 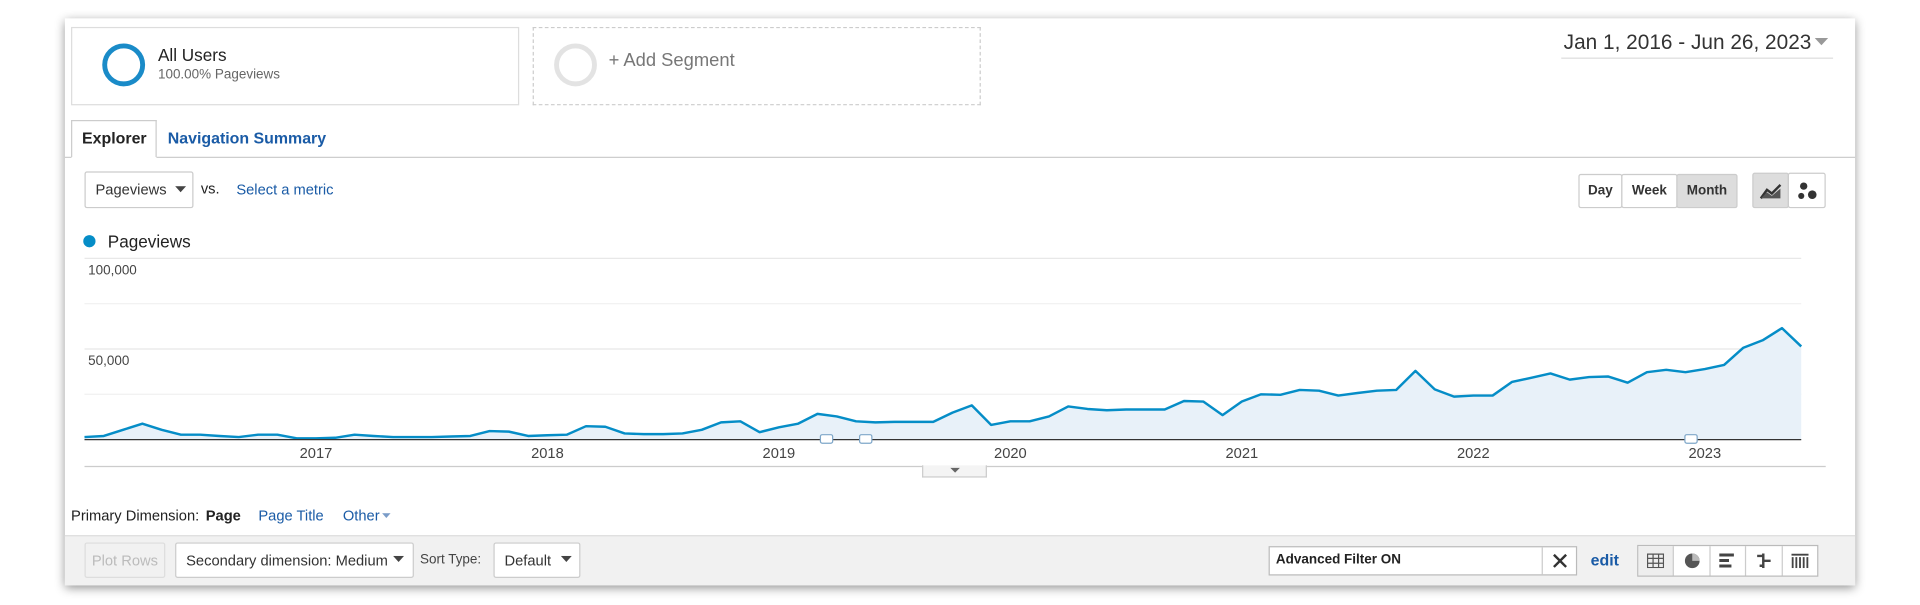 I want to click on plot-rows-button: Plot Rows, so click(x=125, y=560).